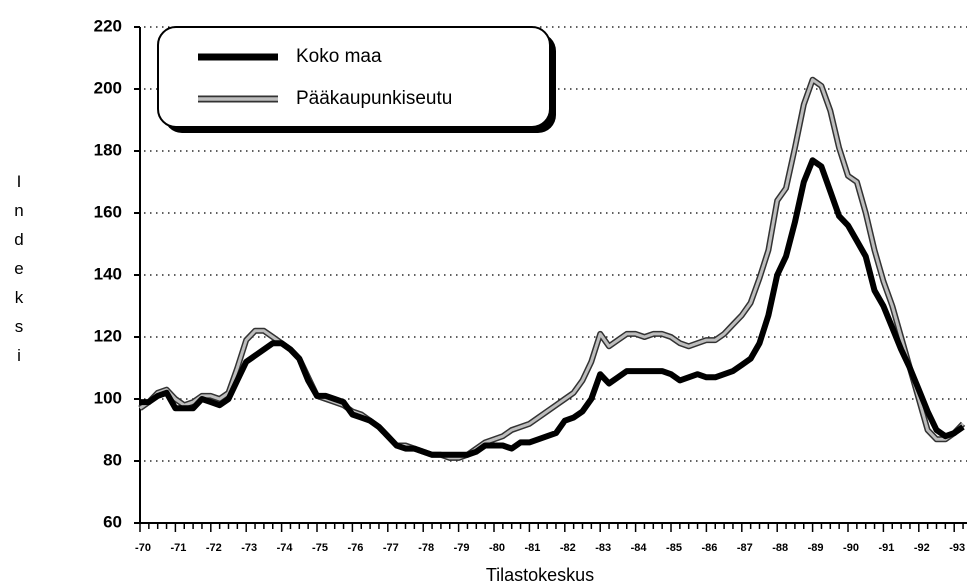 The height and width of the screenshot is (587, 967). I want to click on y-tick-label: 220, so click(108, 25).